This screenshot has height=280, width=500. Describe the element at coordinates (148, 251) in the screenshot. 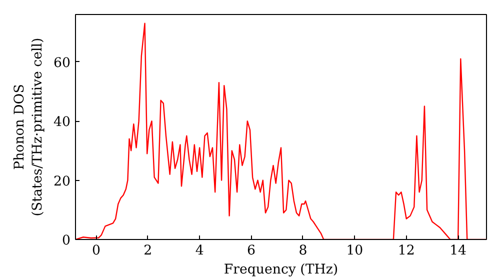

I see `x-tick-label: 2` at that location.